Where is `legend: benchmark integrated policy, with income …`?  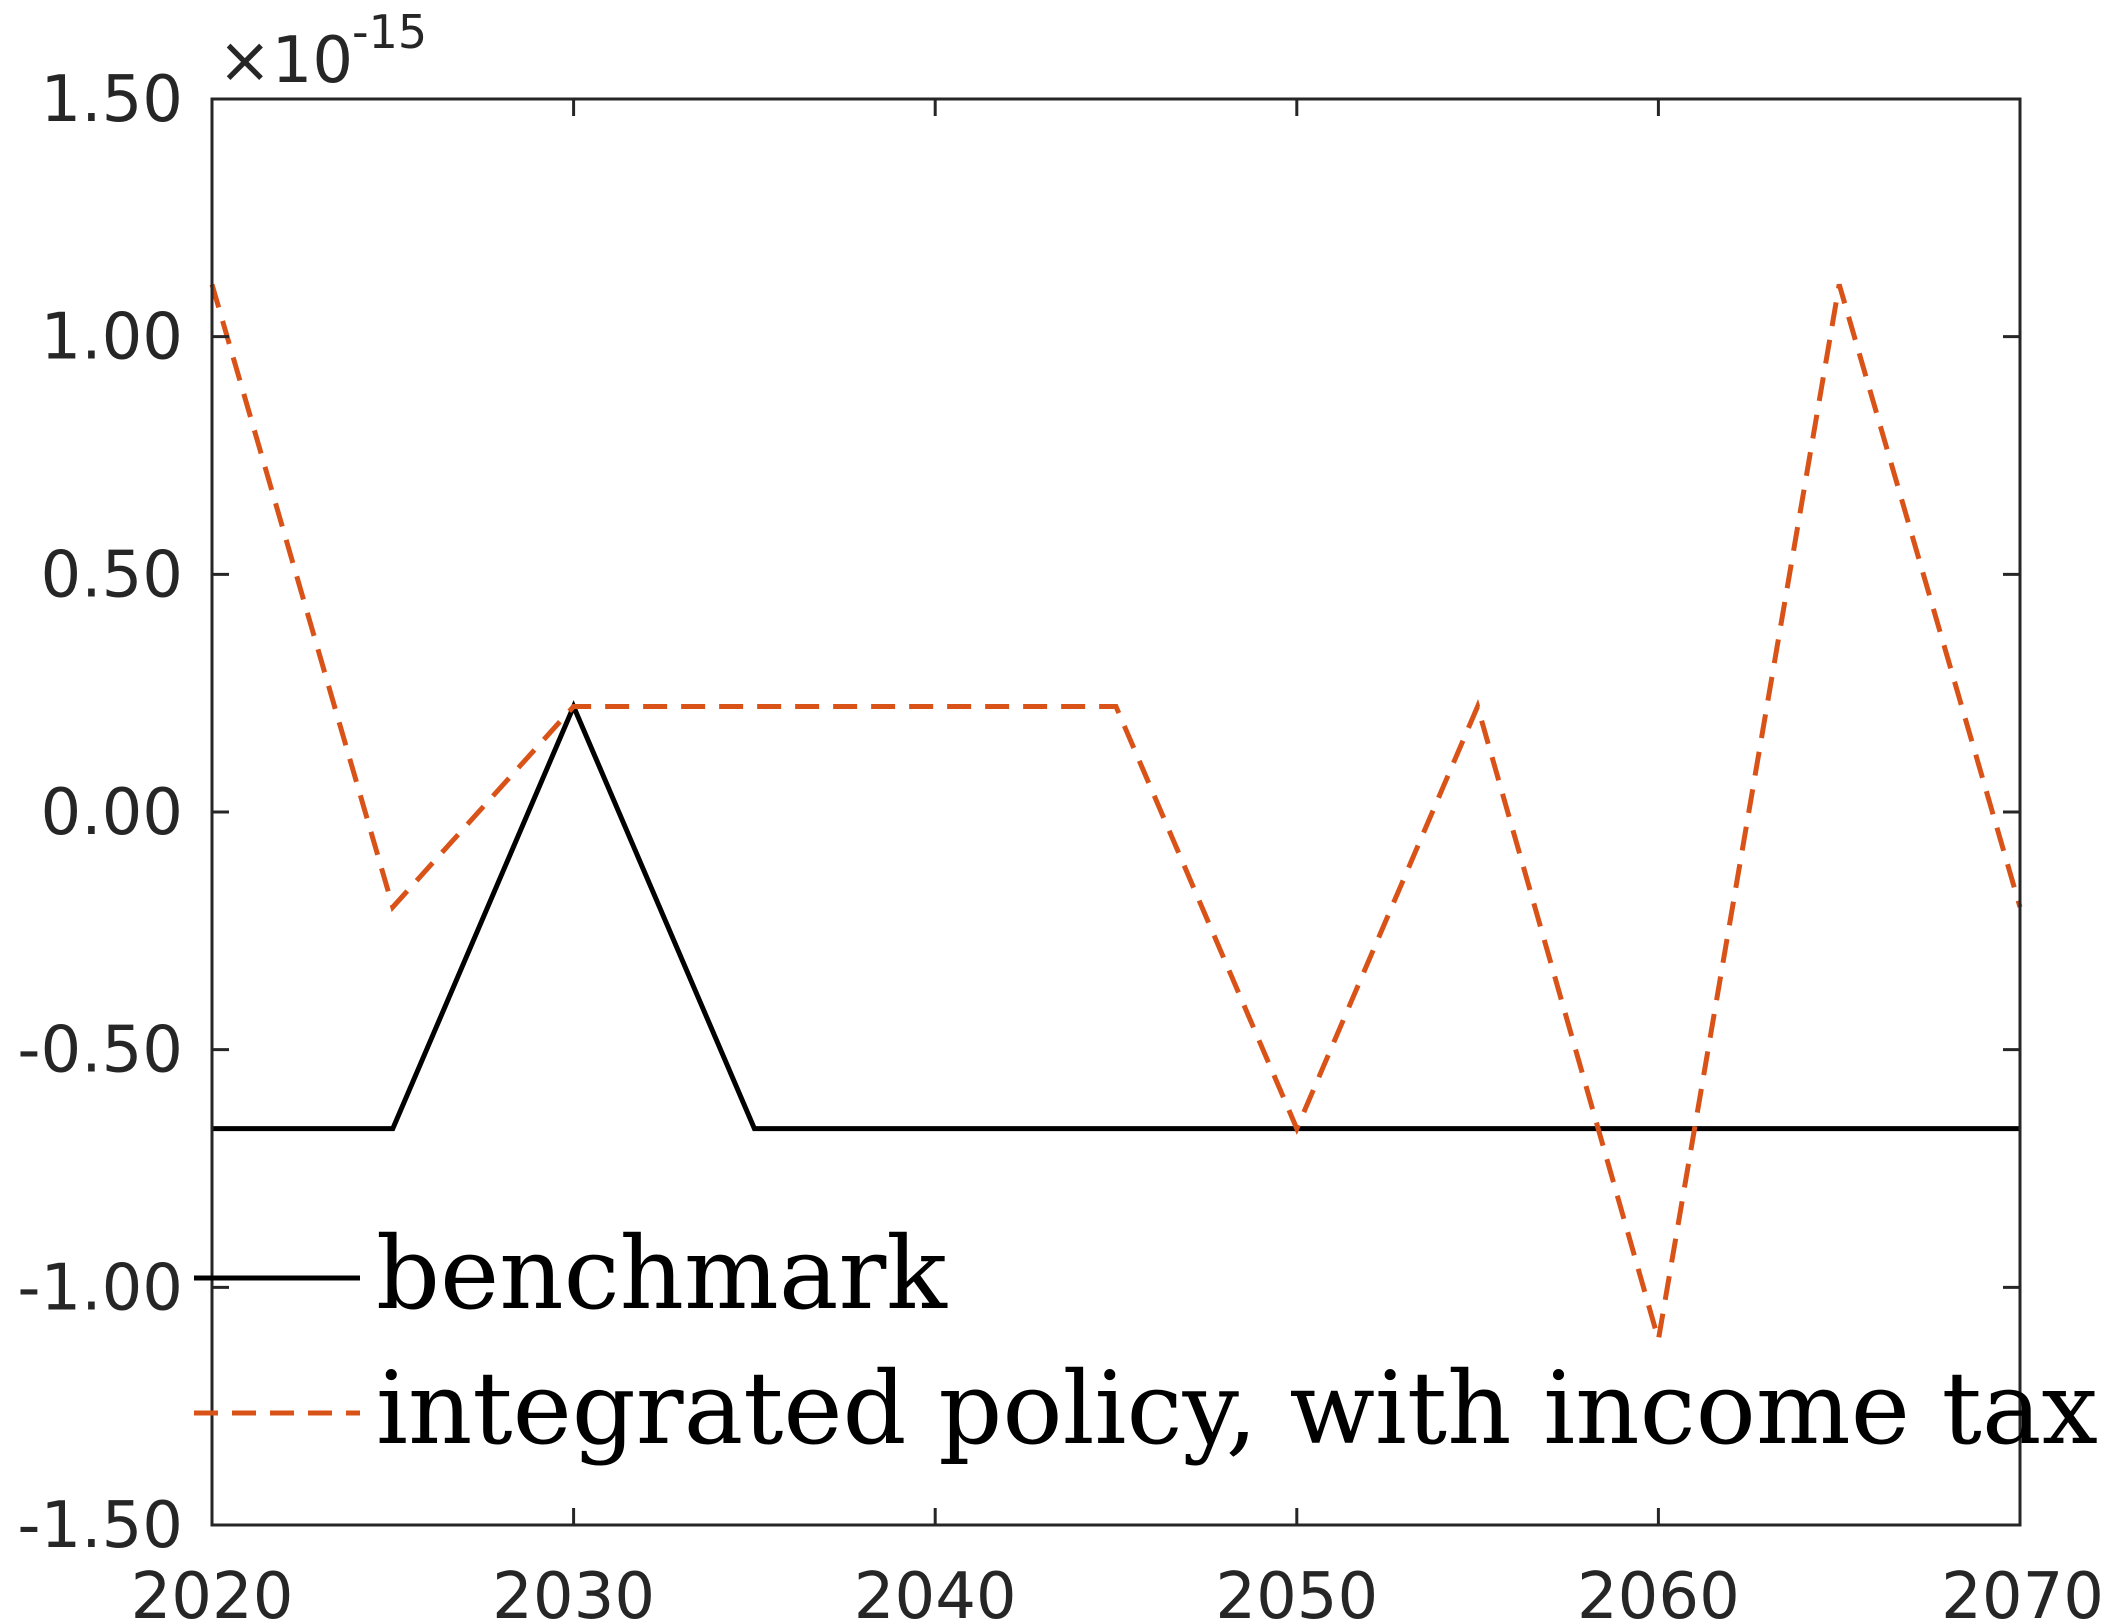 legend: benchmark integrated policy, with income … is located at coordinates (1146, 1341).